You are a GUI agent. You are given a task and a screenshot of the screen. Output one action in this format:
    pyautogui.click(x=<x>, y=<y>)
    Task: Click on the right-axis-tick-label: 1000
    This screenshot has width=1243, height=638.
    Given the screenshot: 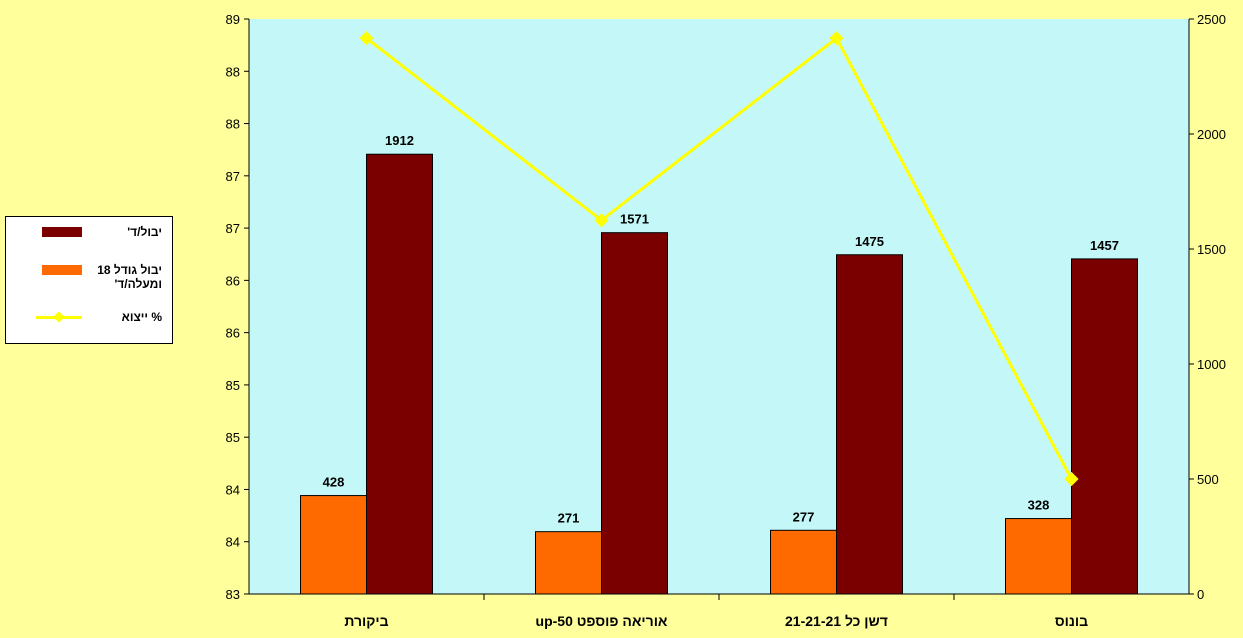 What is the action you would take?
    pyautogui.click(x=1211, y=364)
    